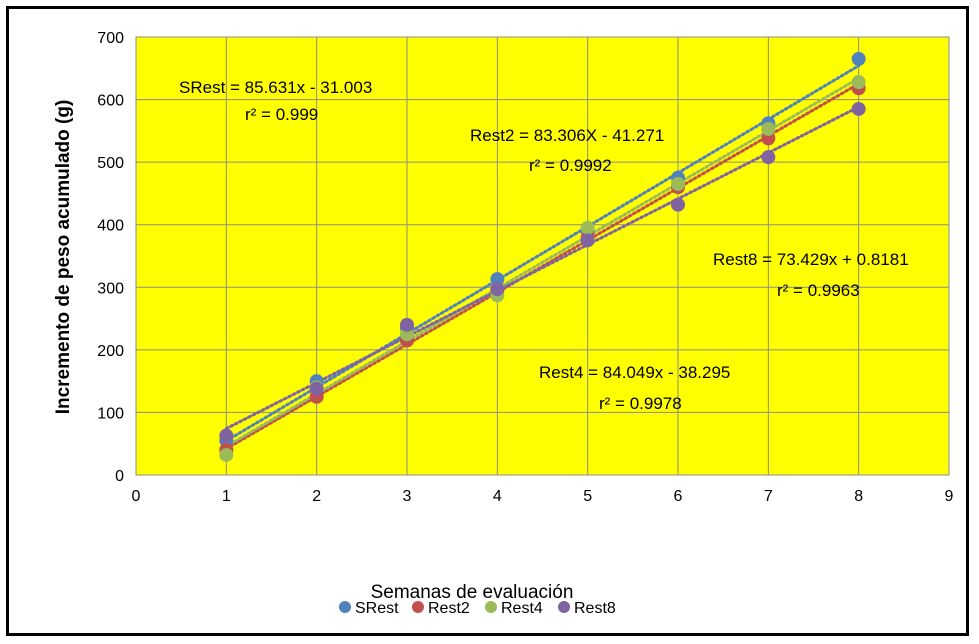 The width and height of the screenshot is (979, 644). I want to click on legend-label-rest2: Rest2, so click(449, 608).